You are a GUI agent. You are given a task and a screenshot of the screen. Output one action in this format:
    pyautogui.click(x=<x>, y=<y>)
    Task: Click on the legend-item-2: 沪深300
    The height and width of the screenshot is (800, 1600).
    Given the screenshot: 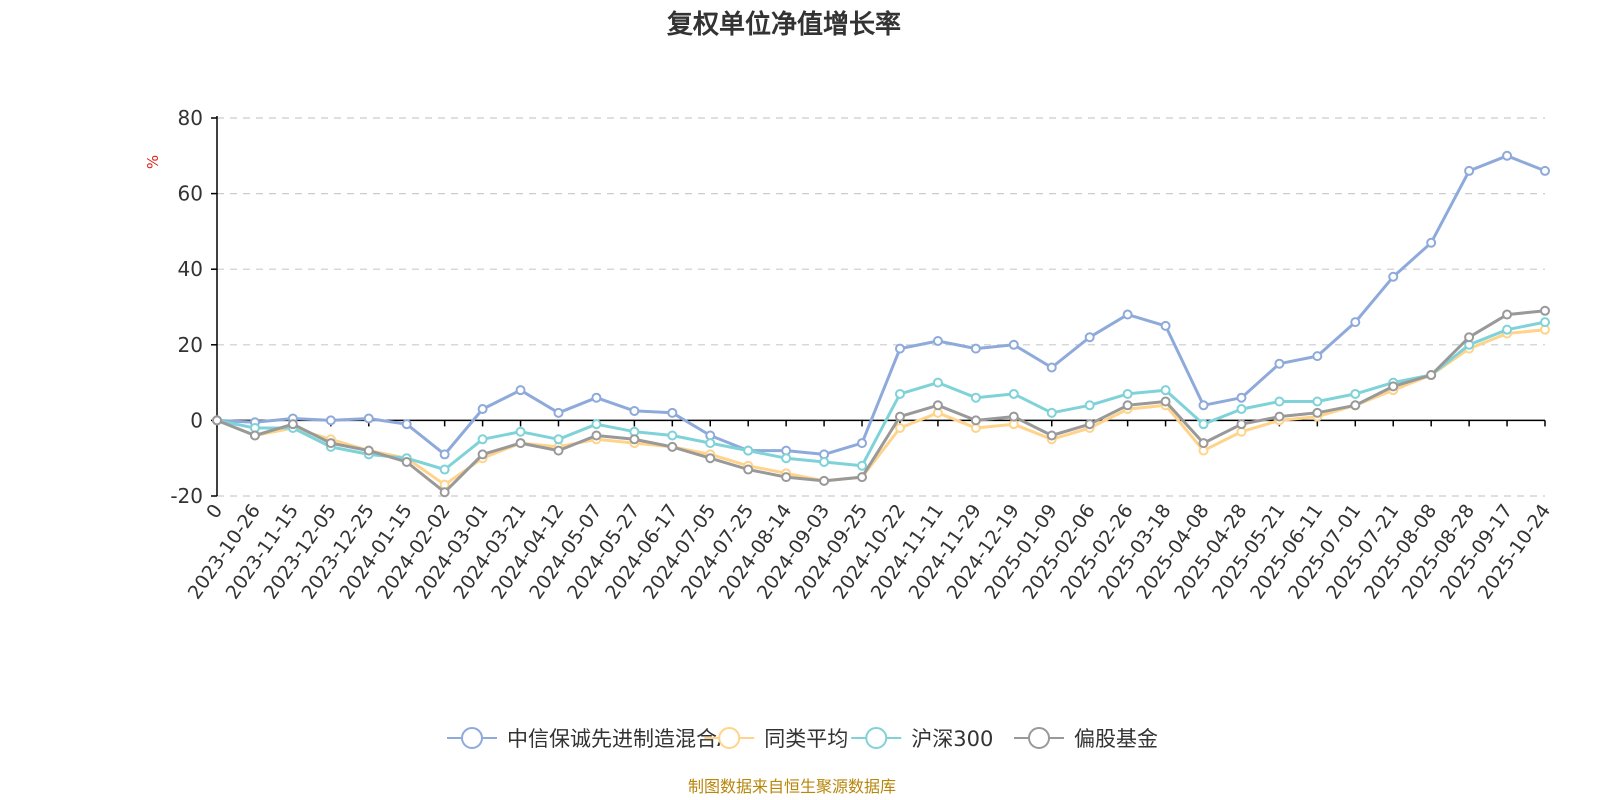 What is the action you would take?
    pyautogui.click(x=922, y=739)
    